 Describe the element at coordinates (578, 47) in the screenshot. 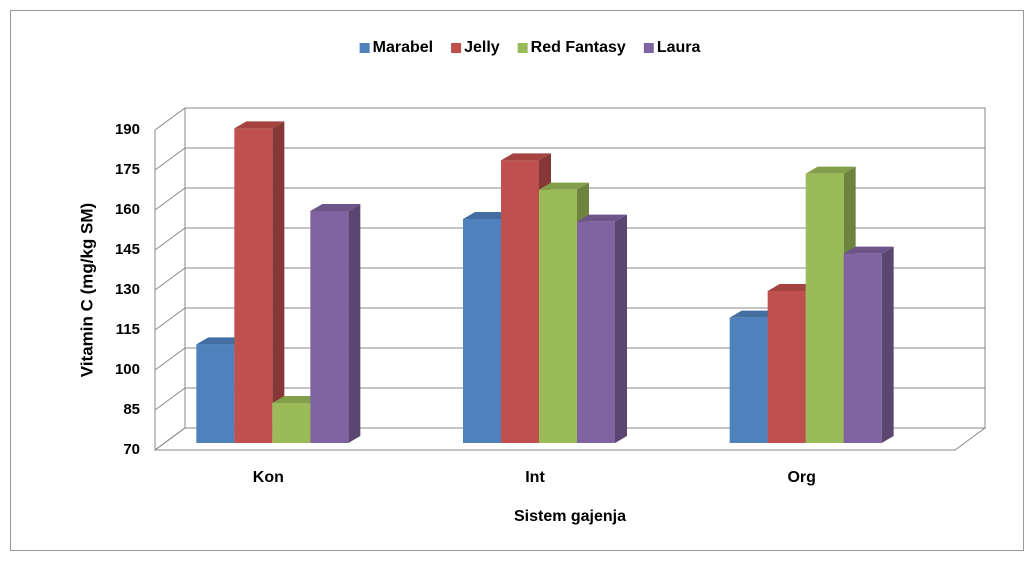

I see `legend-label: Red Fantasy` at that location.